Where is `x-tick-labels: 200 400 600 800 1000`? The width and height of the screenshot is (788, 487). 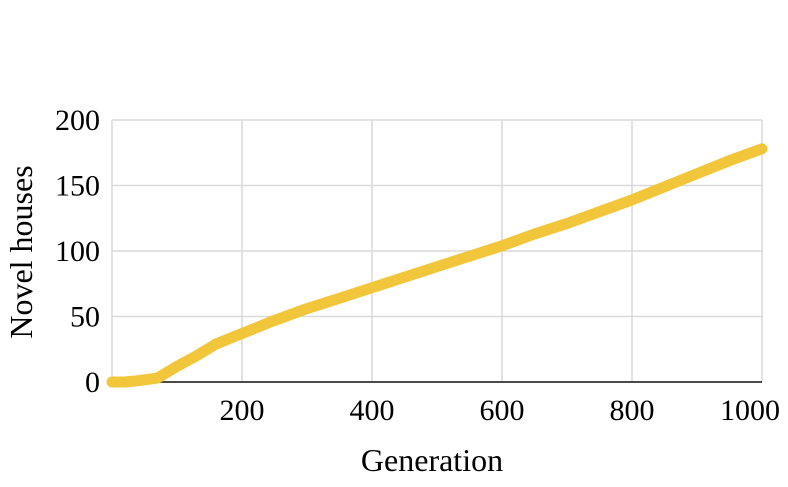 x-tick-labels: 200 400 600 800 1000 is located at coordinates (500, 410).